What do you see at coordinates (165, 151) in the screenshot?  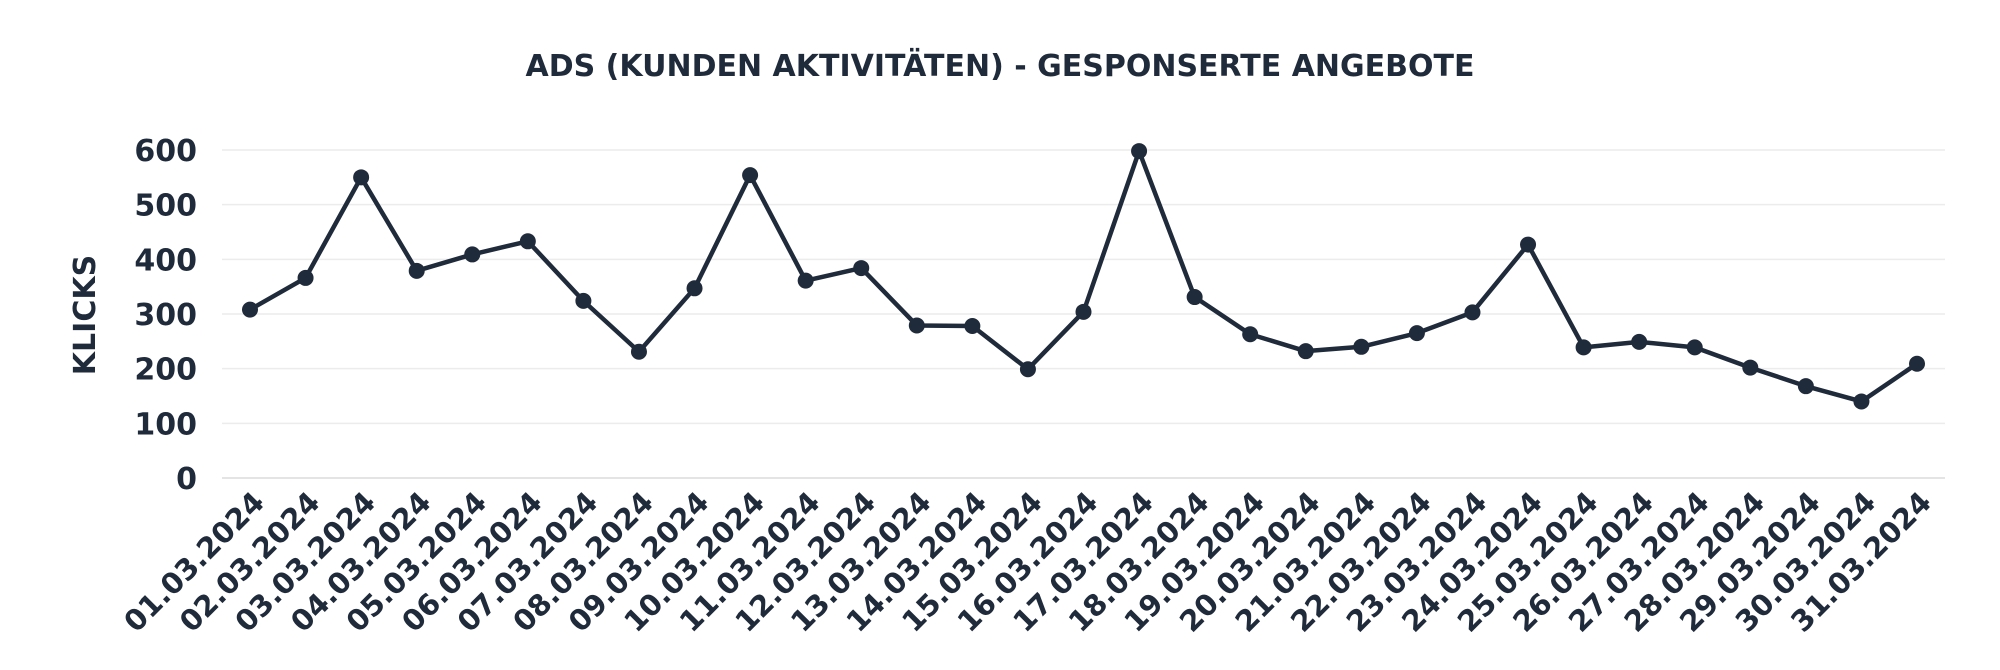 I see `y-tick-label: 600` at bounding box center [165, 151].